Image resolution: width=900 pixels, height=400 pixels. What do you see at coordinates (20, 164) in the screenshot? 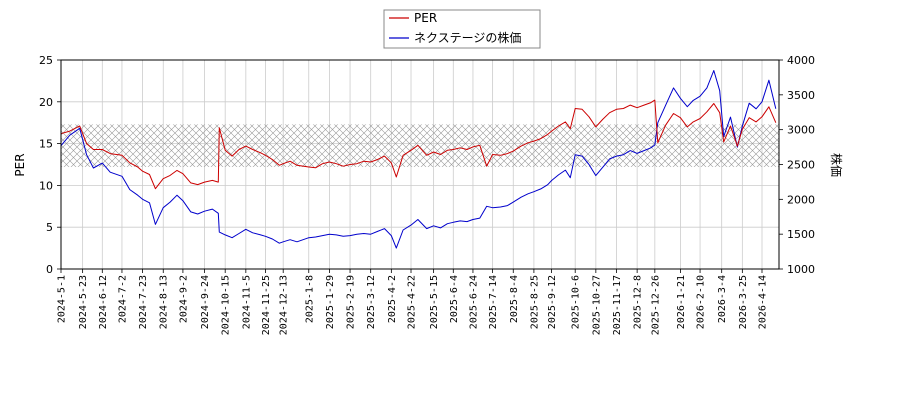
I see `y-left-label: PER` at bounding box center [20, 164].